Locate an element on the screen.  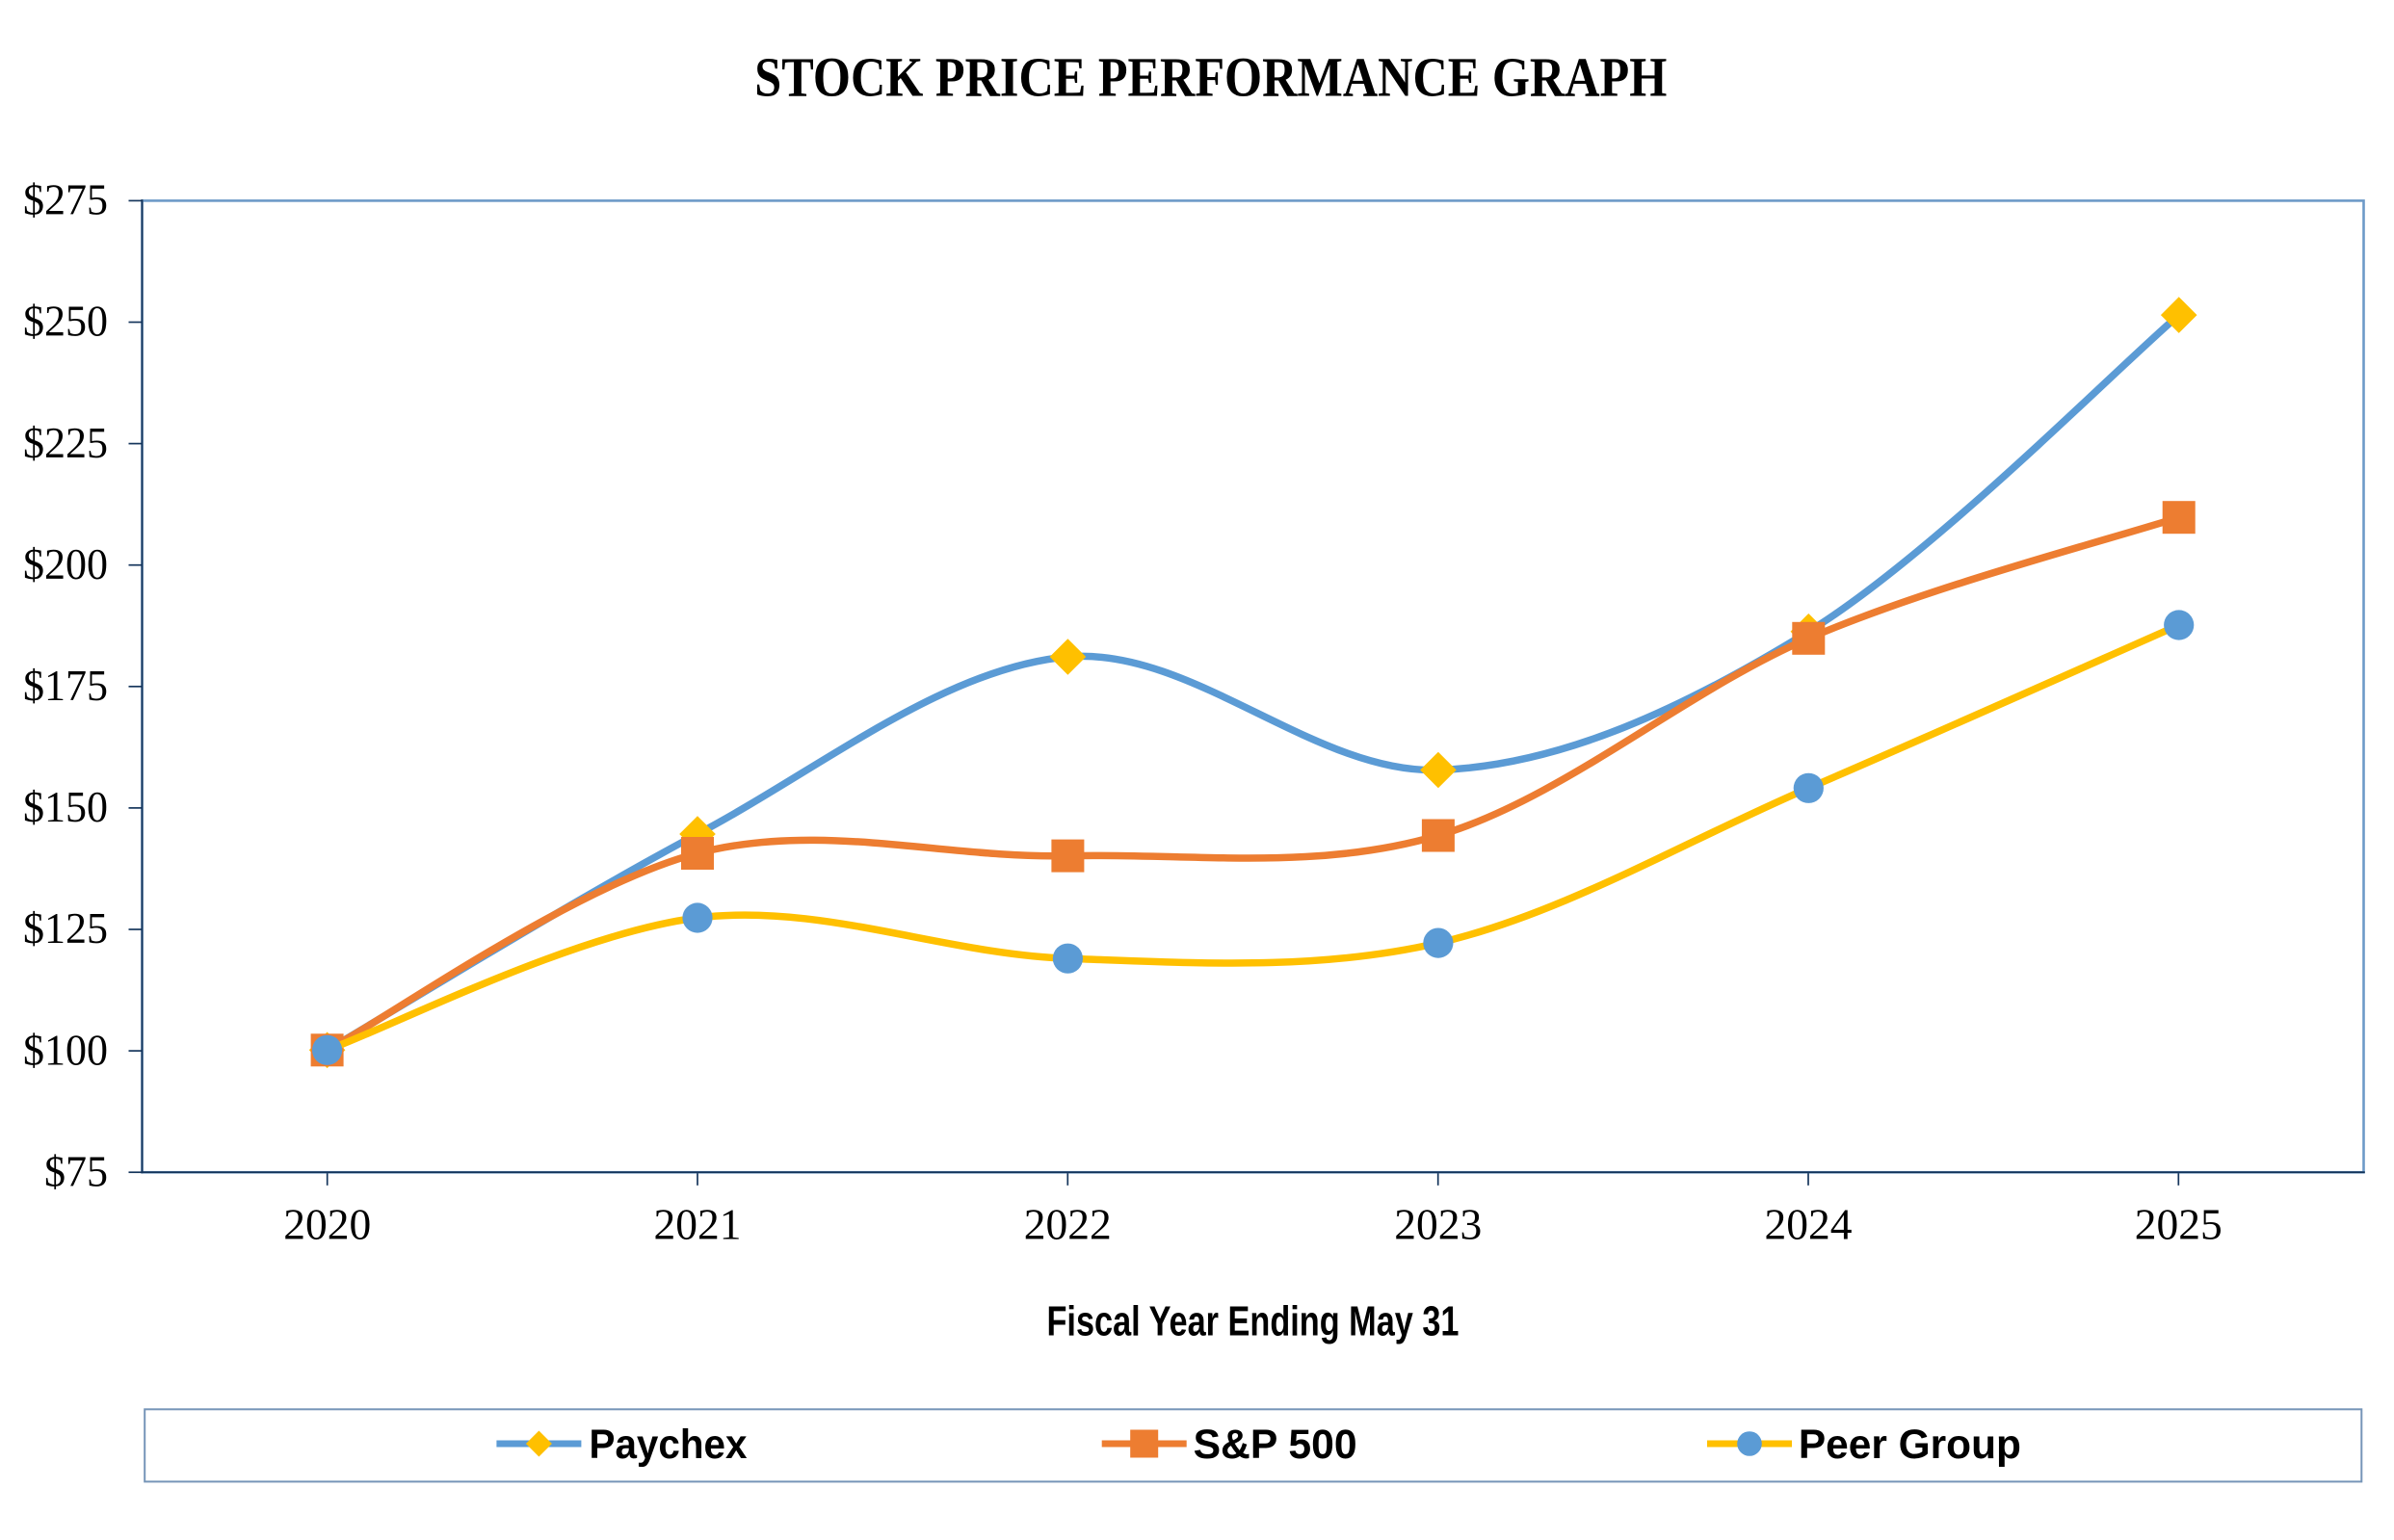
svg-text: STOCK PRICE PERFORMANCE GRAPH is located at coordinates (1210, 77).